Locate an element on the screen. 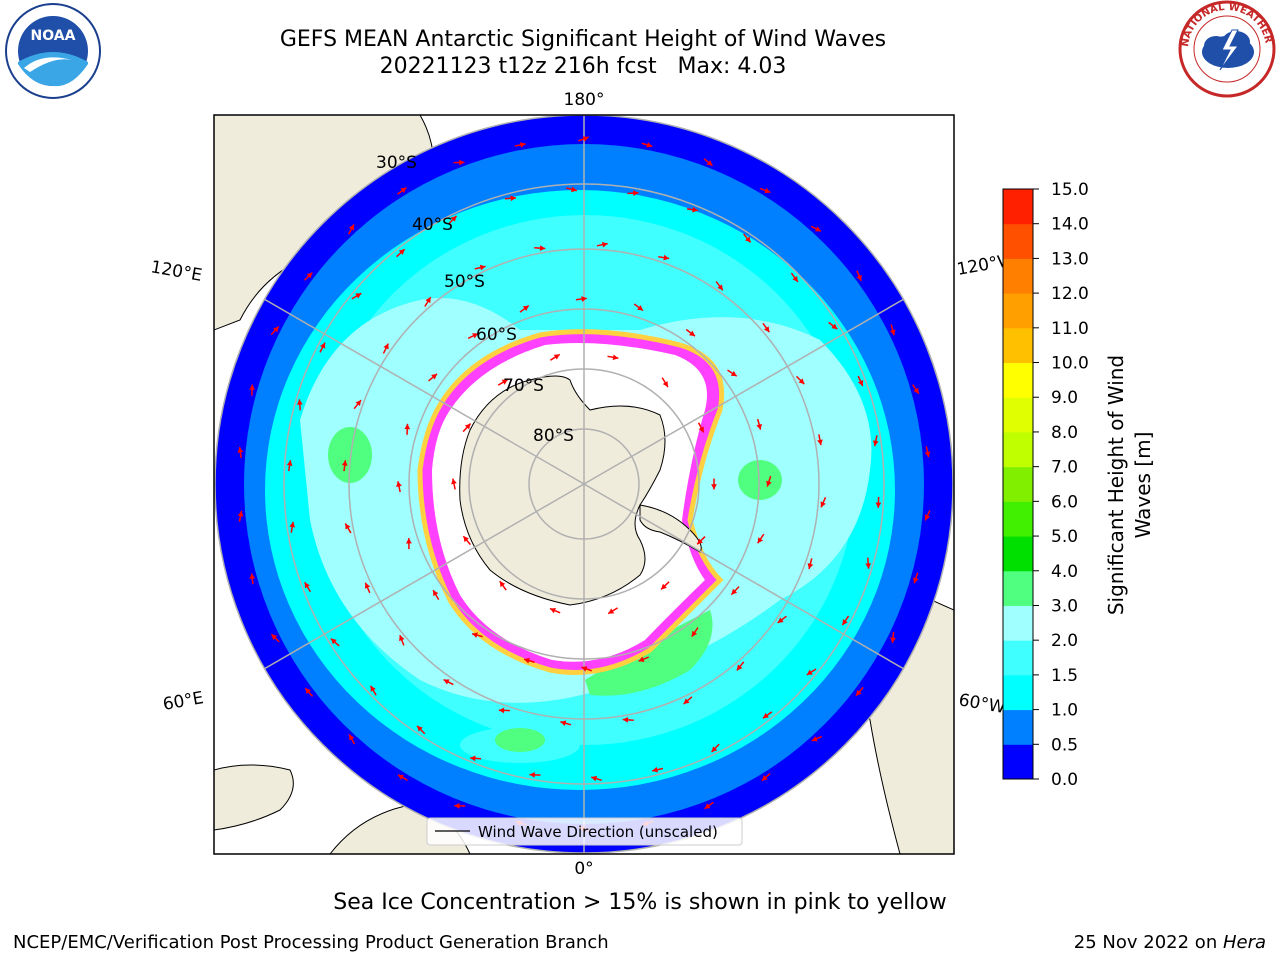  colorbar-tick-label: 6.0 is located at coordinates (1064, 502).